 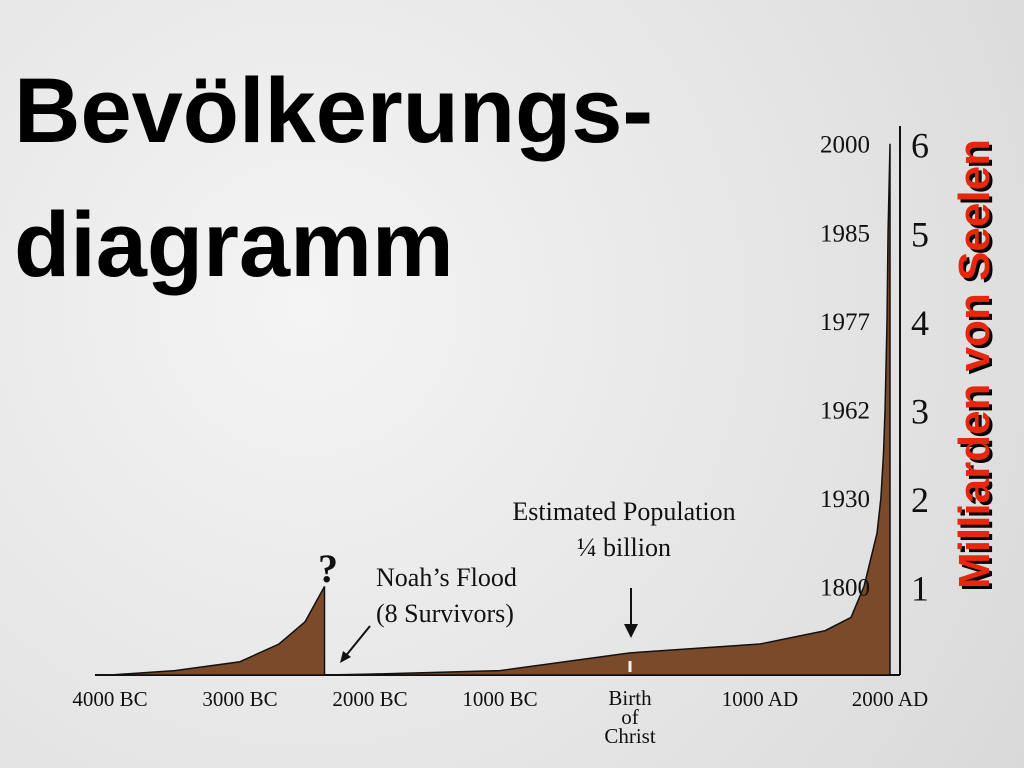 What do you see at coordinates (845, 233) in the screenshot?
I see `y-tick-year: 1985` at bounding box center [845, 233].